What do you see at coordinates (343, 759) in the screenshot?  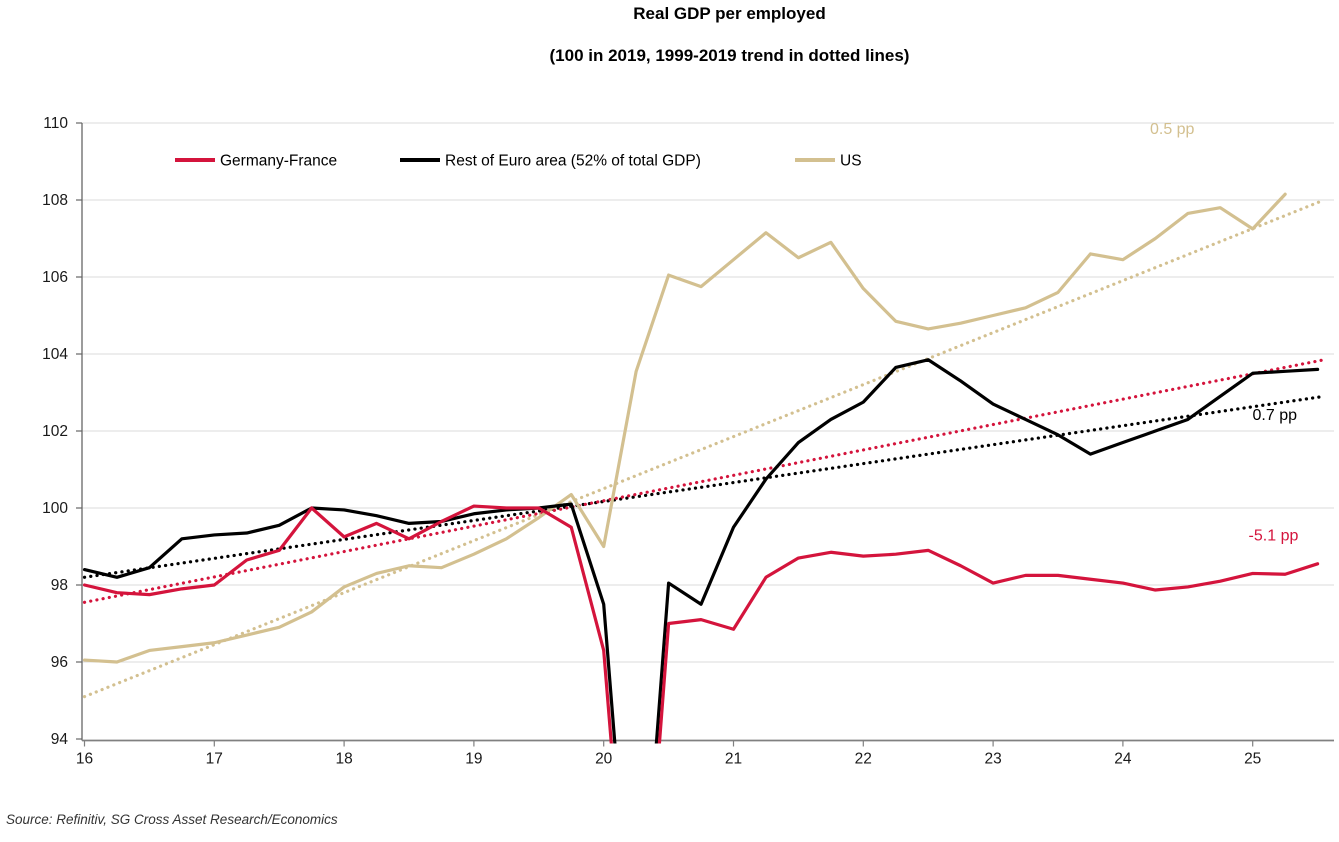 I see `x-tick-label: 18` at bounding box center [343, 759].